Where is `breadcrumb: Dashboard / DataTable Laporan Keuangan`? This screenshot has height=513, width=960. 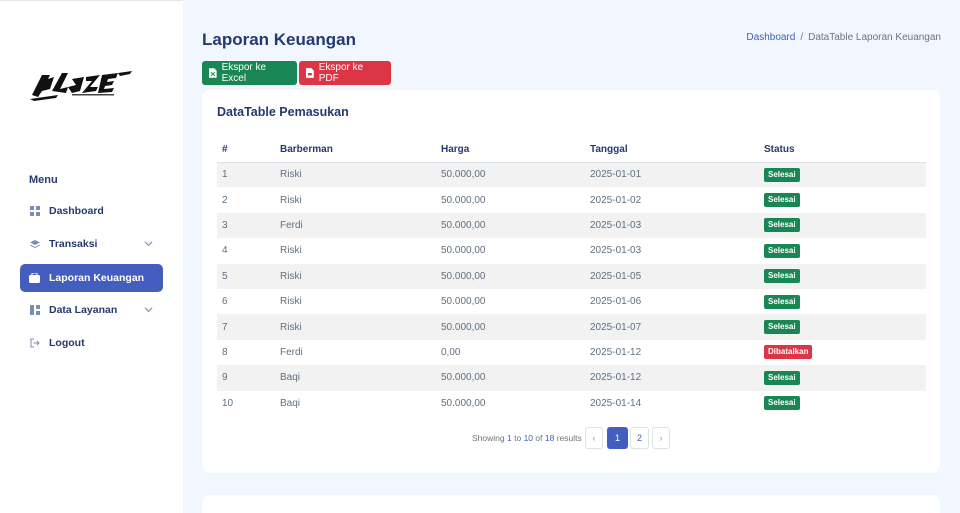 breadcrumb: Dashboard / DataTable Laporan Keuangan is located at coordinates (843, 37).